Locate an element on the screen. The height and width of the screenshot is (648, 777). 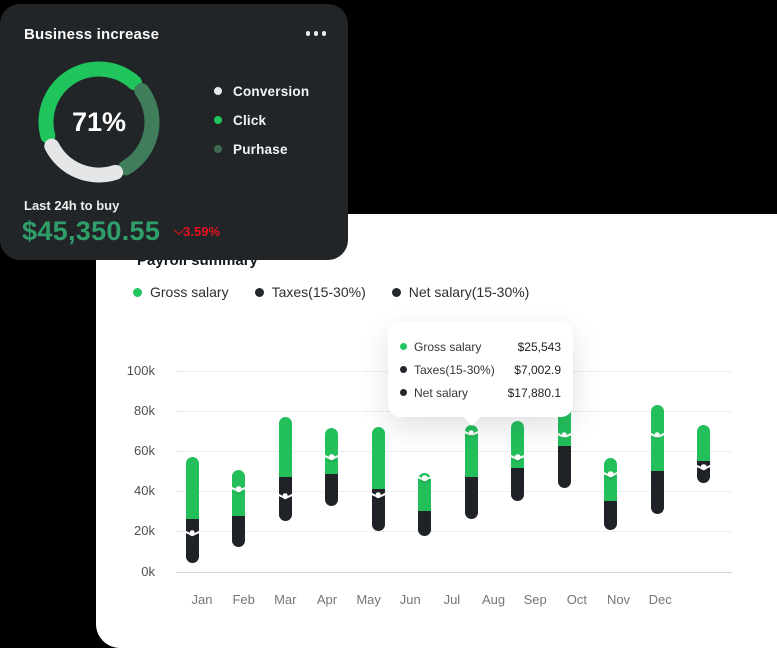
bar-jan is located at coordinates (192, 510).